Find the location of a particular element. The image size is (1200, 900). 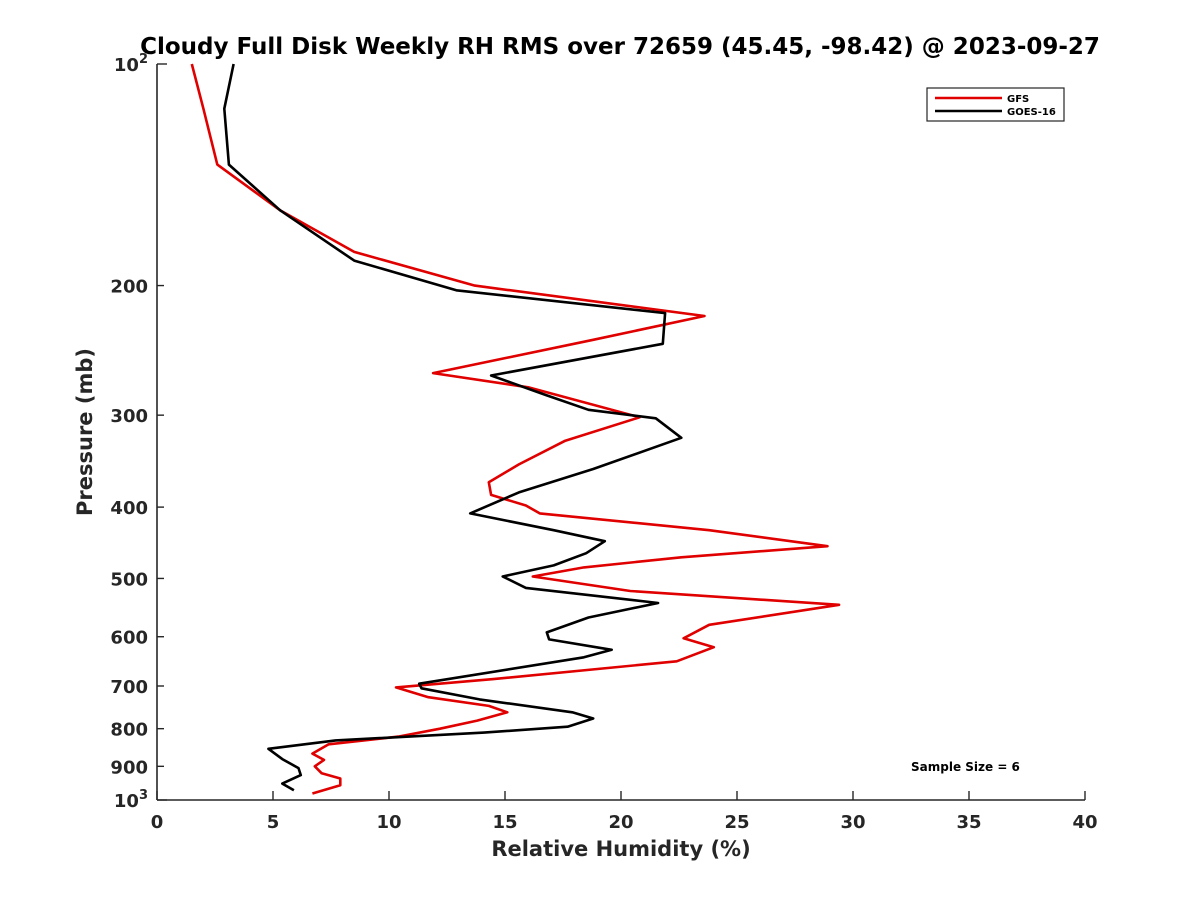

x-tick-label: 40 is located at coordinates (1084, 822).